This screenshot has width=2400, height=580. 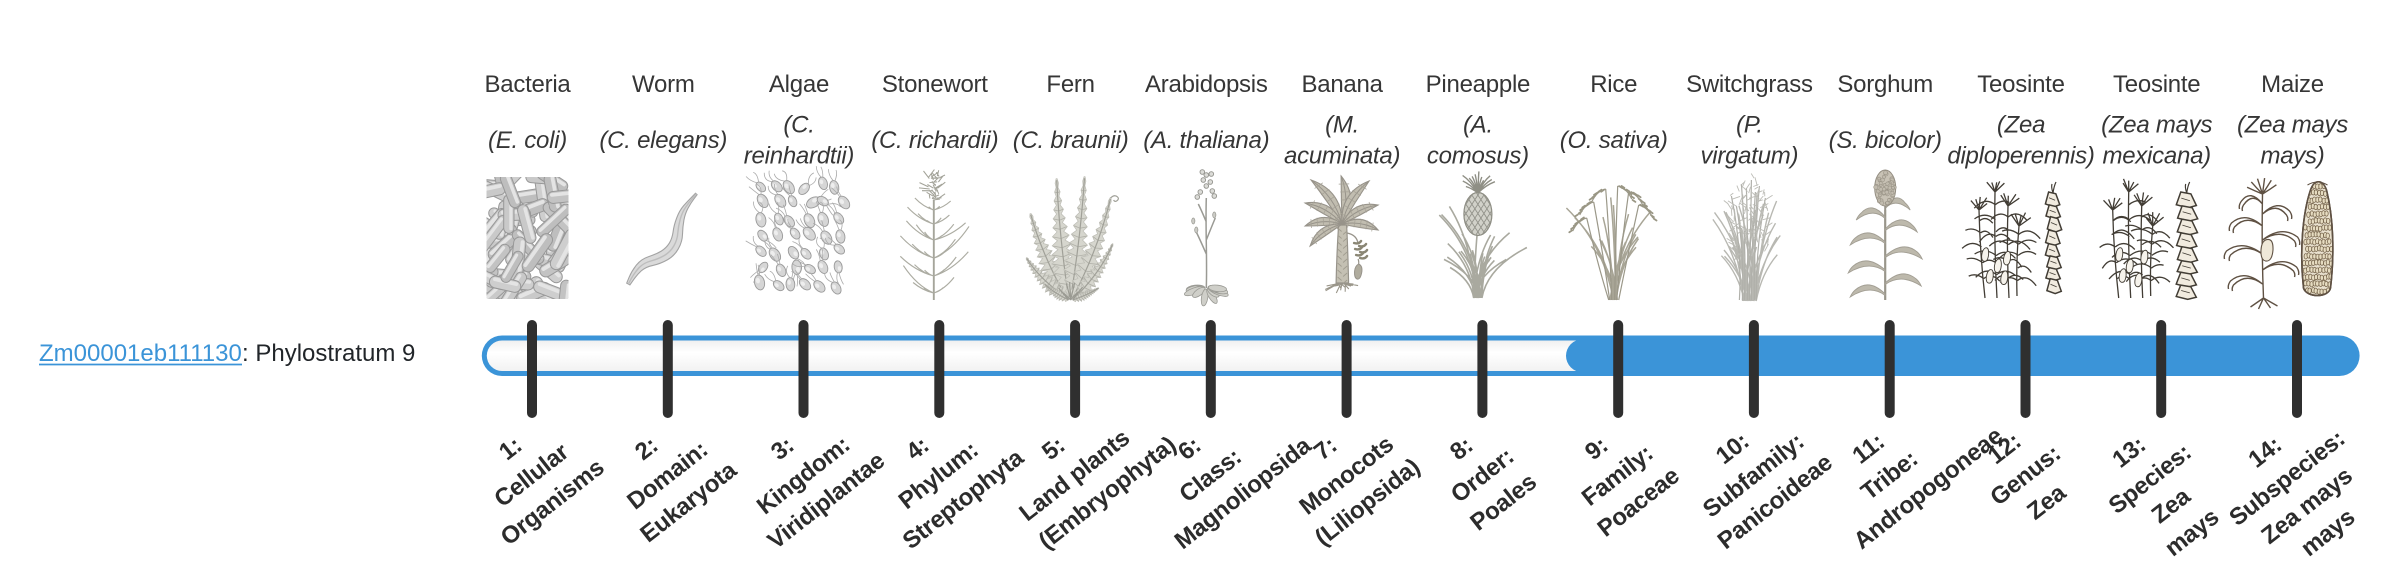 What do you see at coordinates (1206, 84) in the screenshot?
I see `svg-text: Arabidopsis` at bounding box center [1206, 84].